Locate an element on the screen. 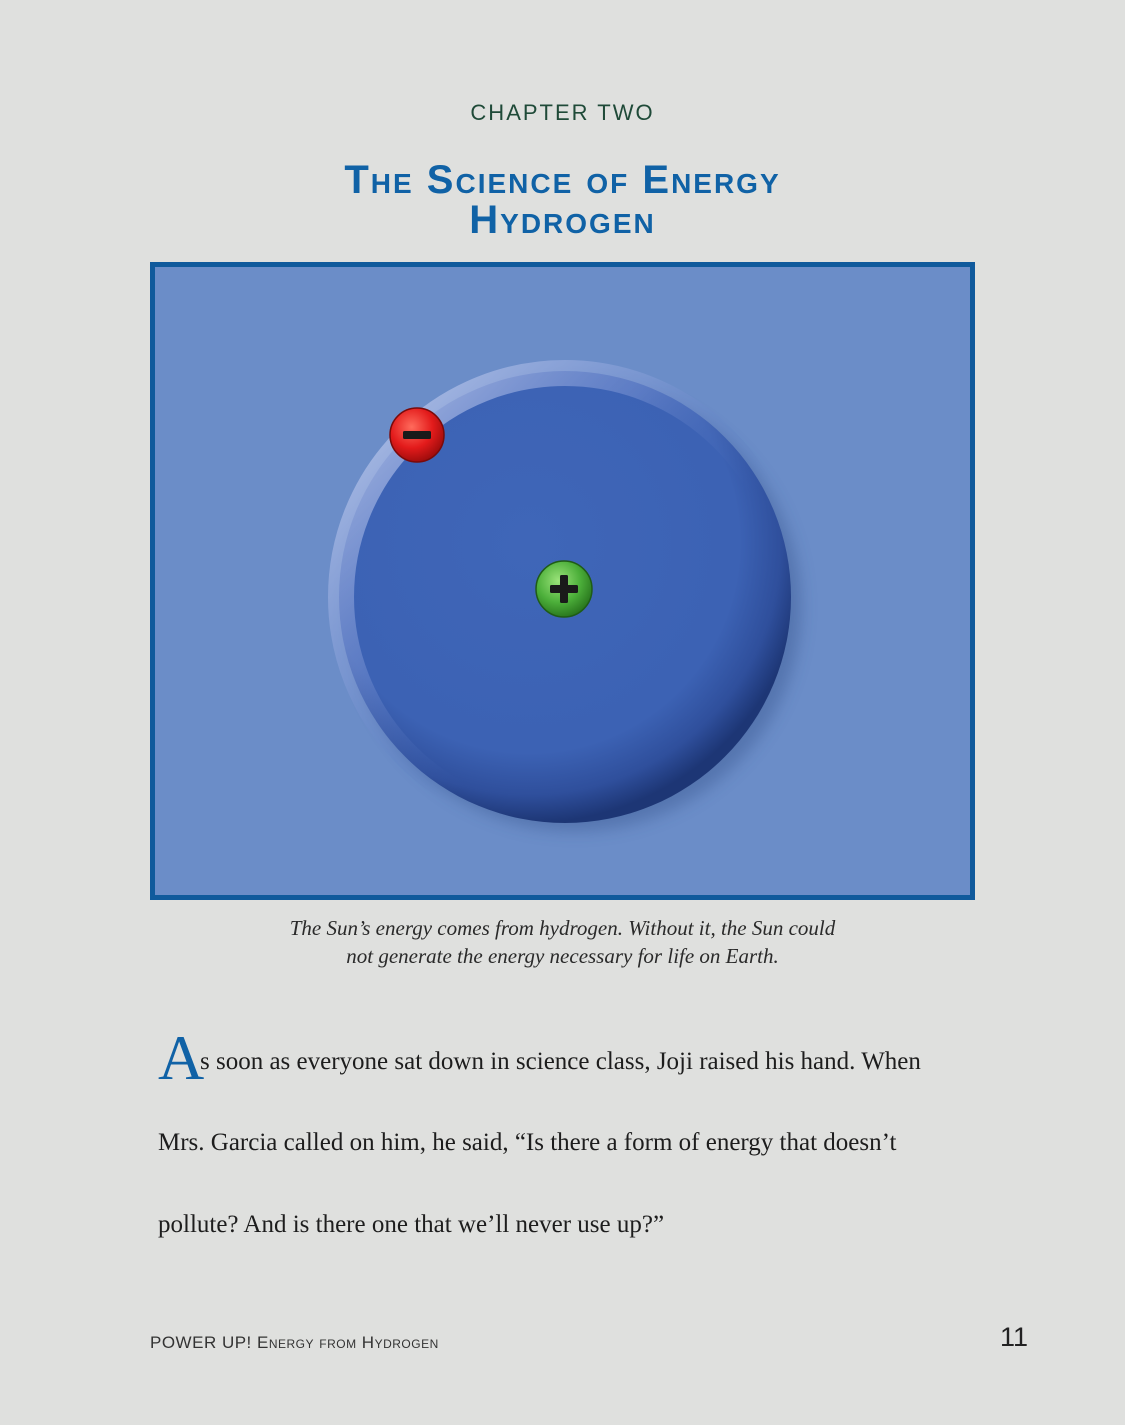  drop-cap: A is located at coordinates (181, 1057).